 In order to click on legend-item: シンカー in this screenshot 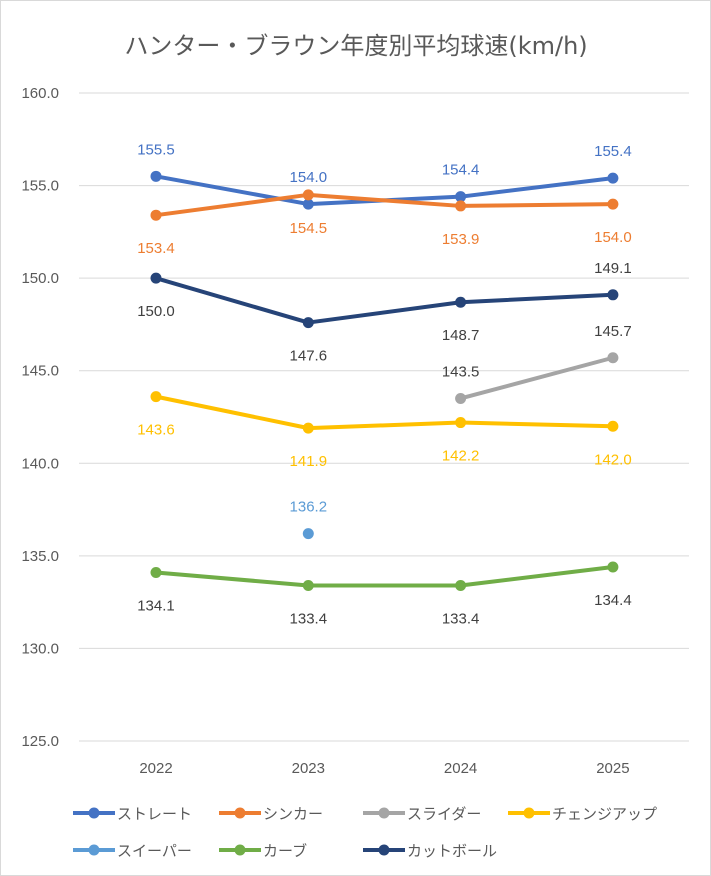, I will do `click(271, 814)`.